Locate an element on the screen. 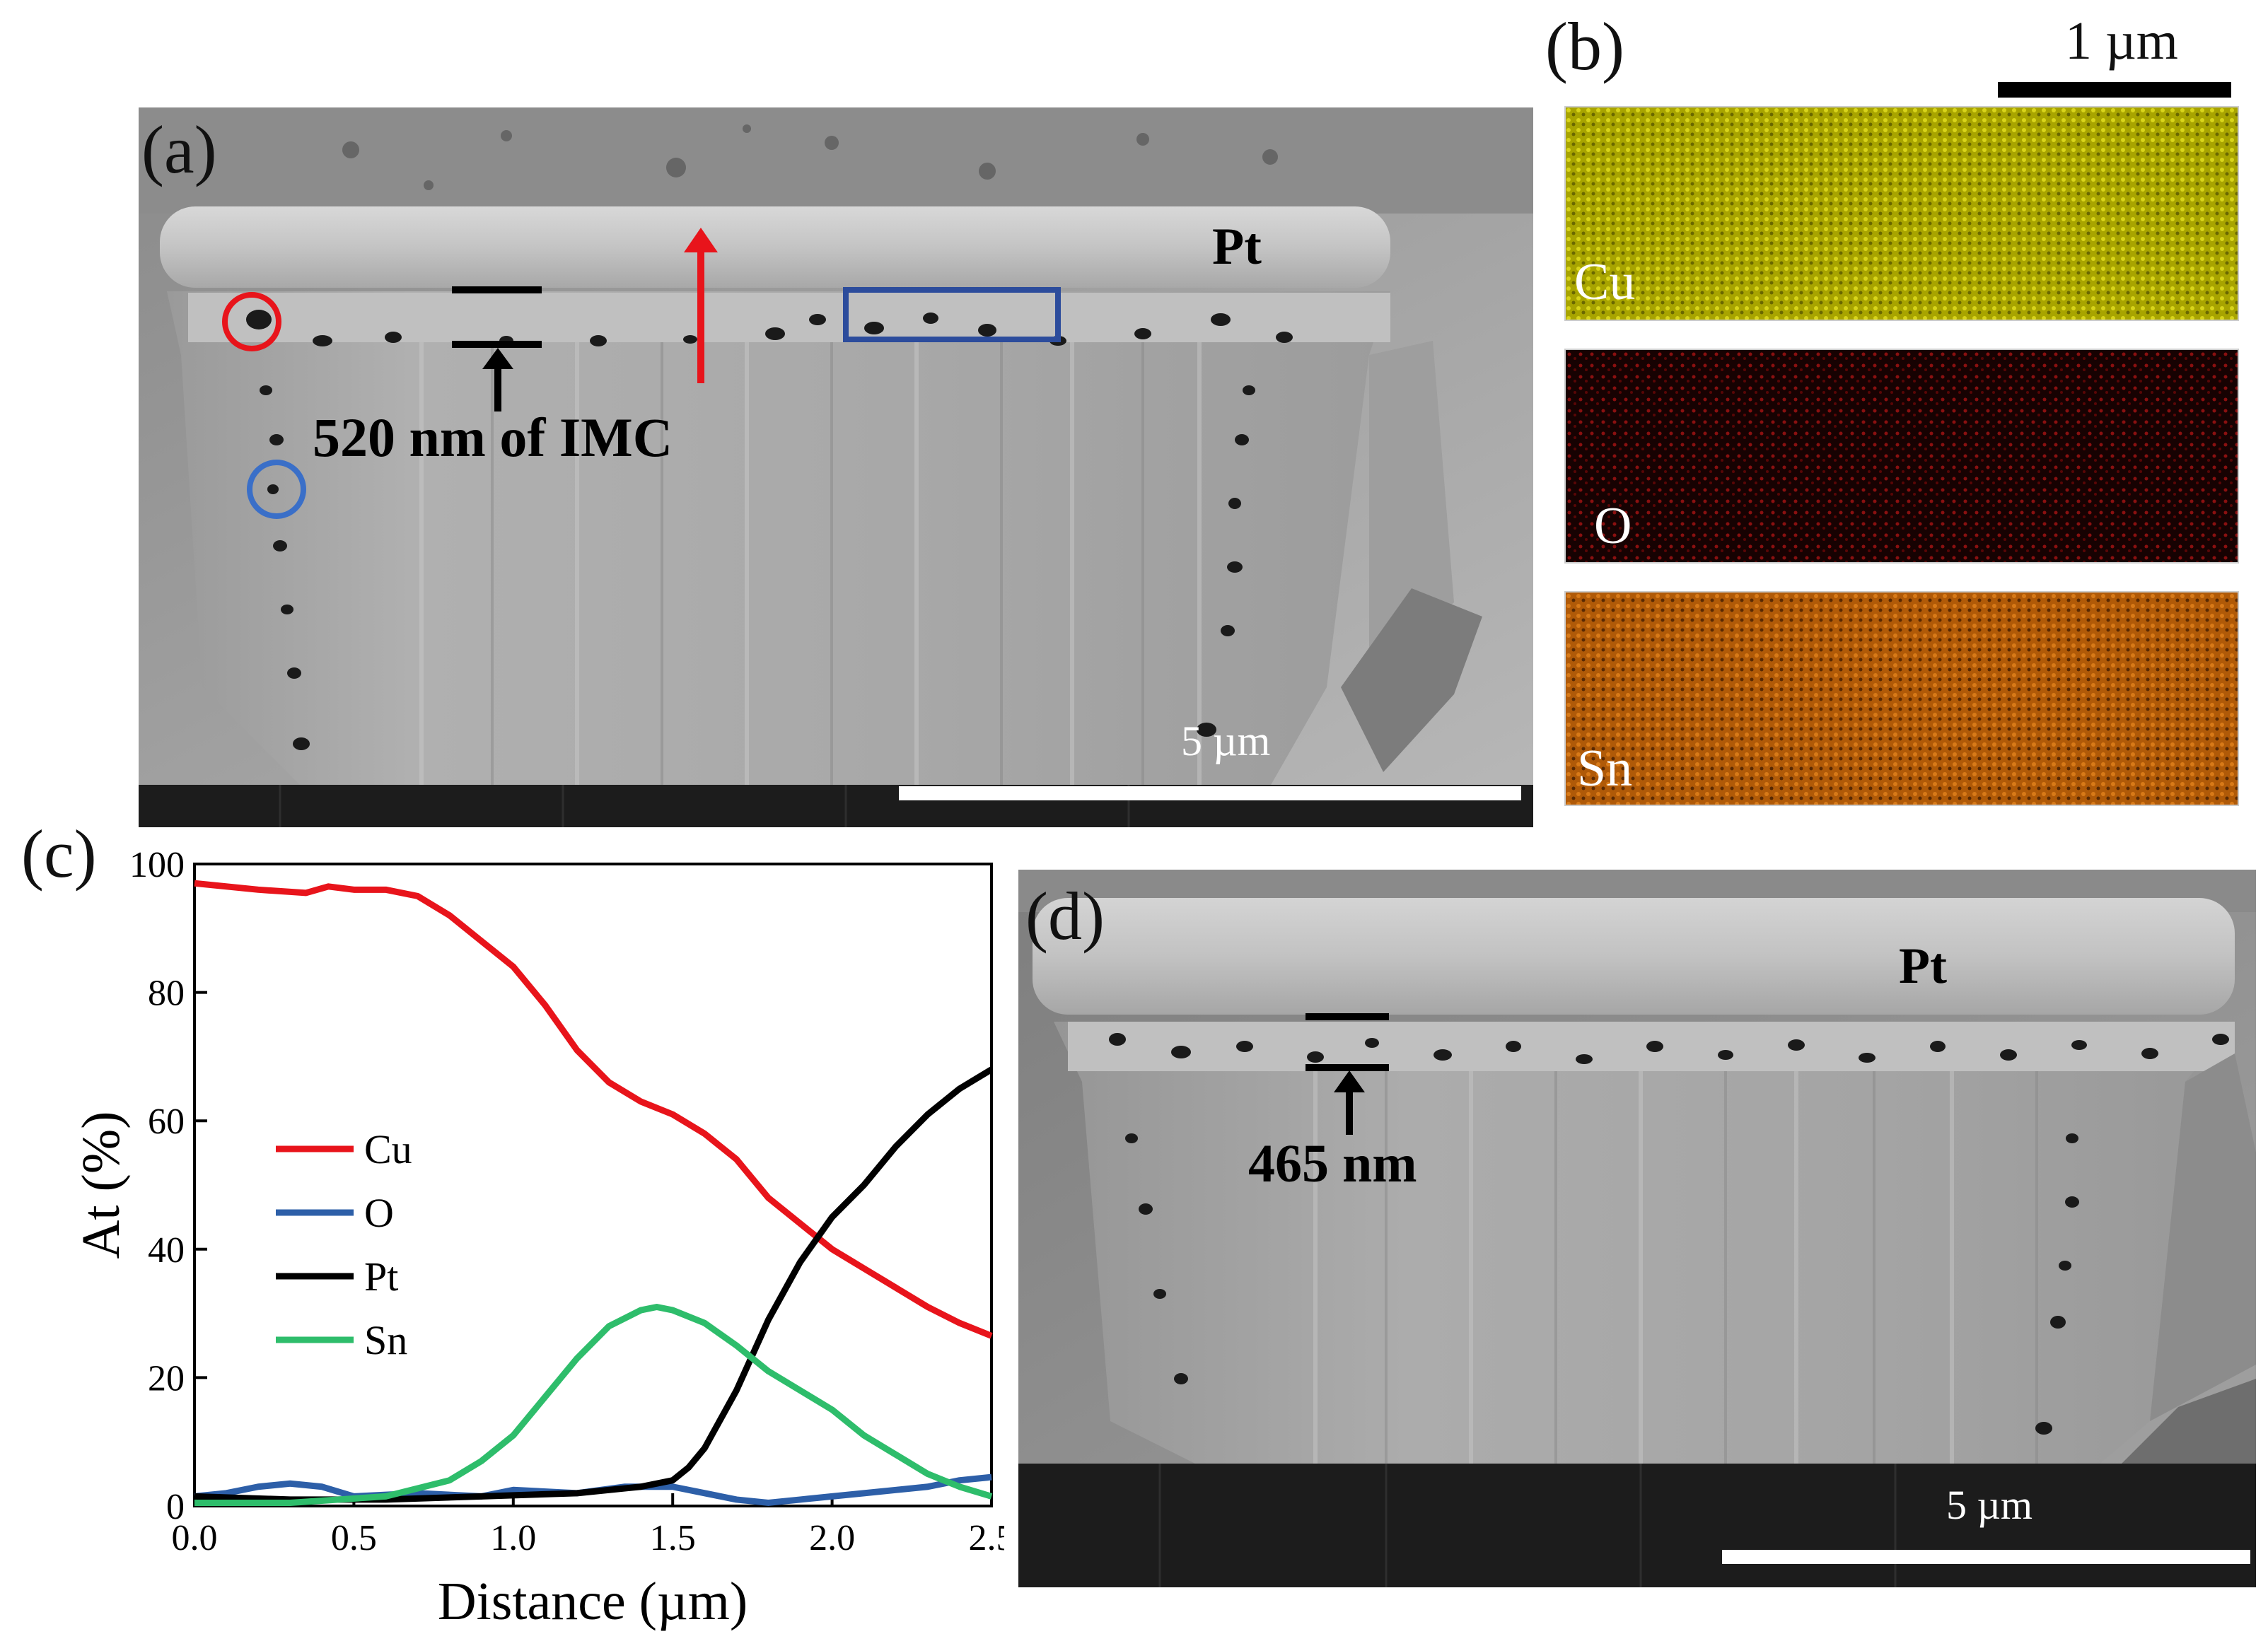  x-tick-label: 2.0 is located at coordinates (832, 1538).